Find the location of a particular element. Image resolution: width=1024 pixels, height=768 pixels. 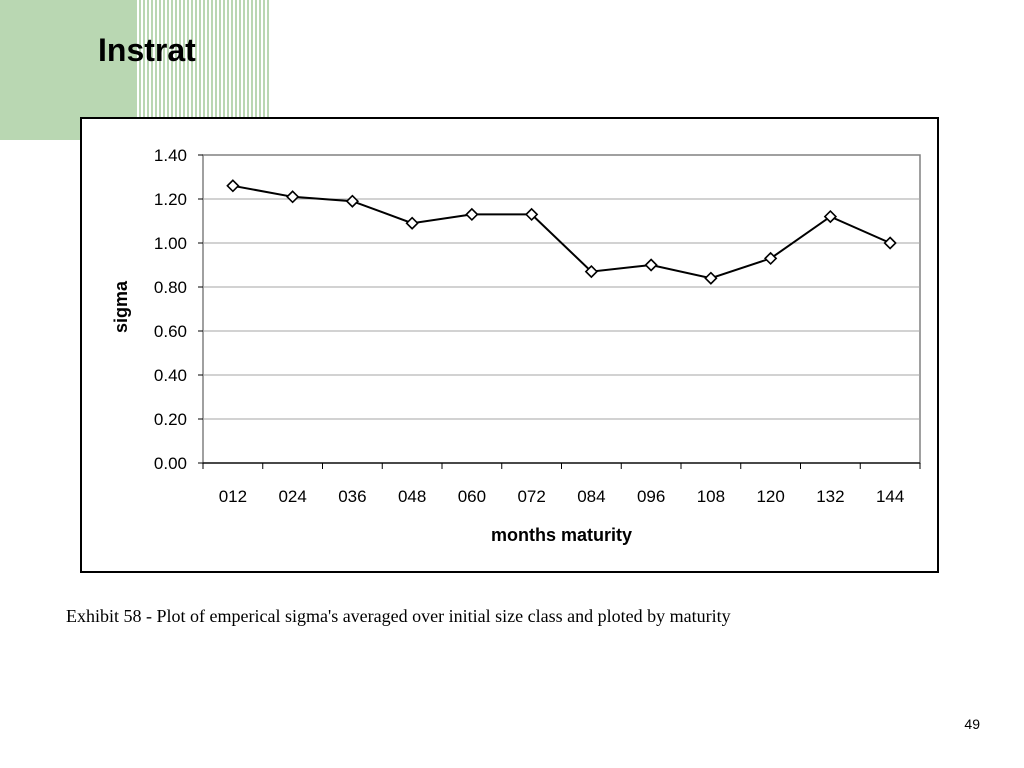

x-tick-label: 048 is located at coordinates (412, 496).